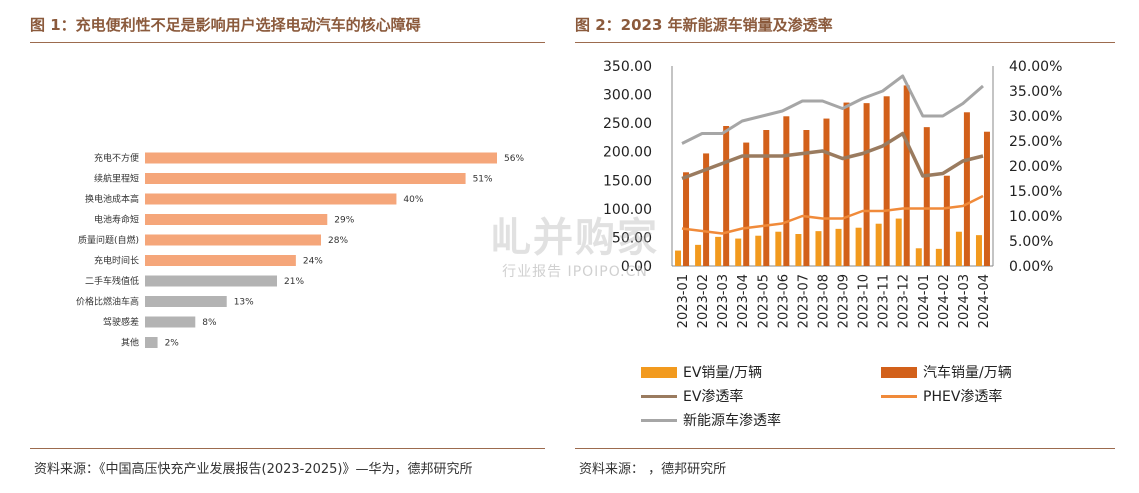  I want to click on legend-ev-sales-label: EV销量/万辆, so click(723, 373).